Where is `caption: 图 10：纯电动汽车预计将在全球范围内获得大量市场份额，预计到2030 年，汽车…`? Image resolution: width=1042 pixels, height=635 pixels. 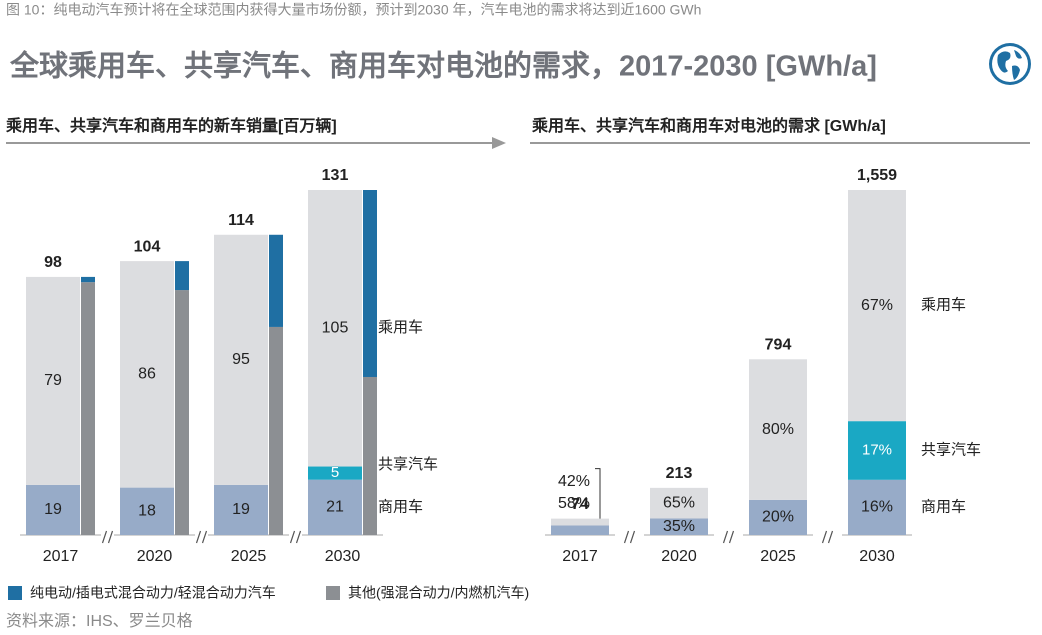 caption: 图 10：纯电动汽车预计将在全球范围内获得大量市场份额，预计到2030 年，汽车… is located at coordinates (353, 10).